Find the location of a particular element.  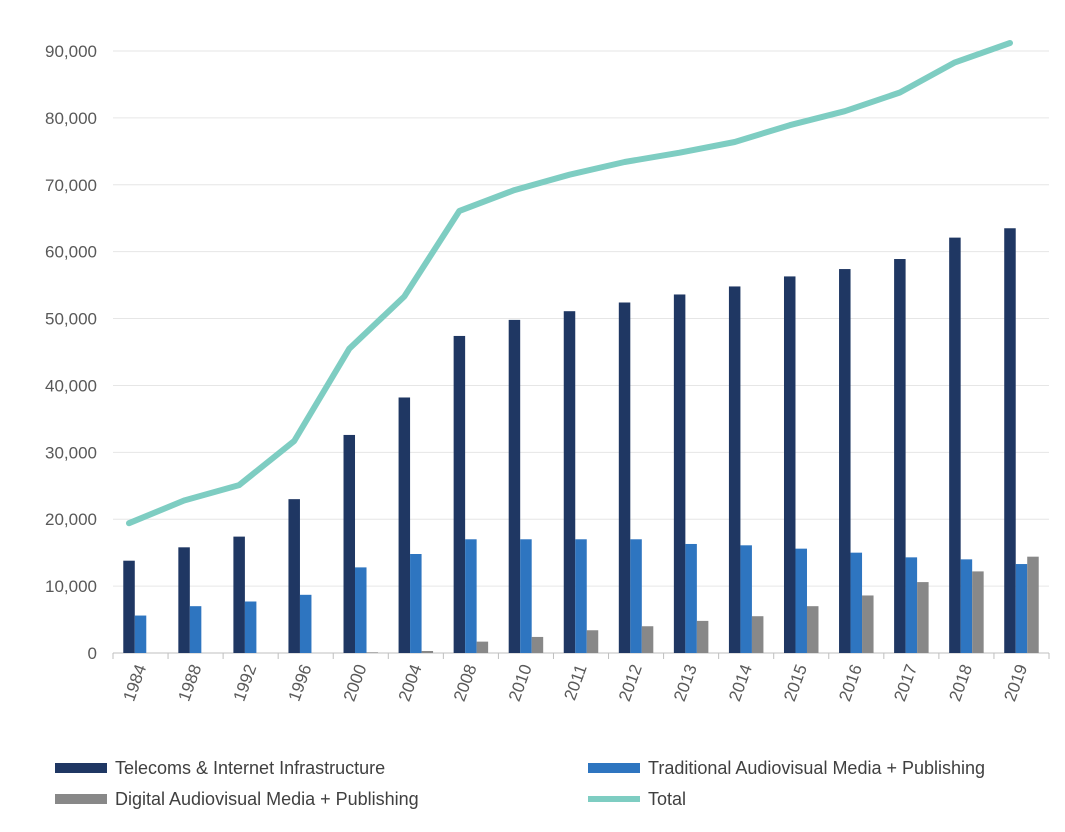

y-tick-label: 10,000 is located at coordinates (71, 586).